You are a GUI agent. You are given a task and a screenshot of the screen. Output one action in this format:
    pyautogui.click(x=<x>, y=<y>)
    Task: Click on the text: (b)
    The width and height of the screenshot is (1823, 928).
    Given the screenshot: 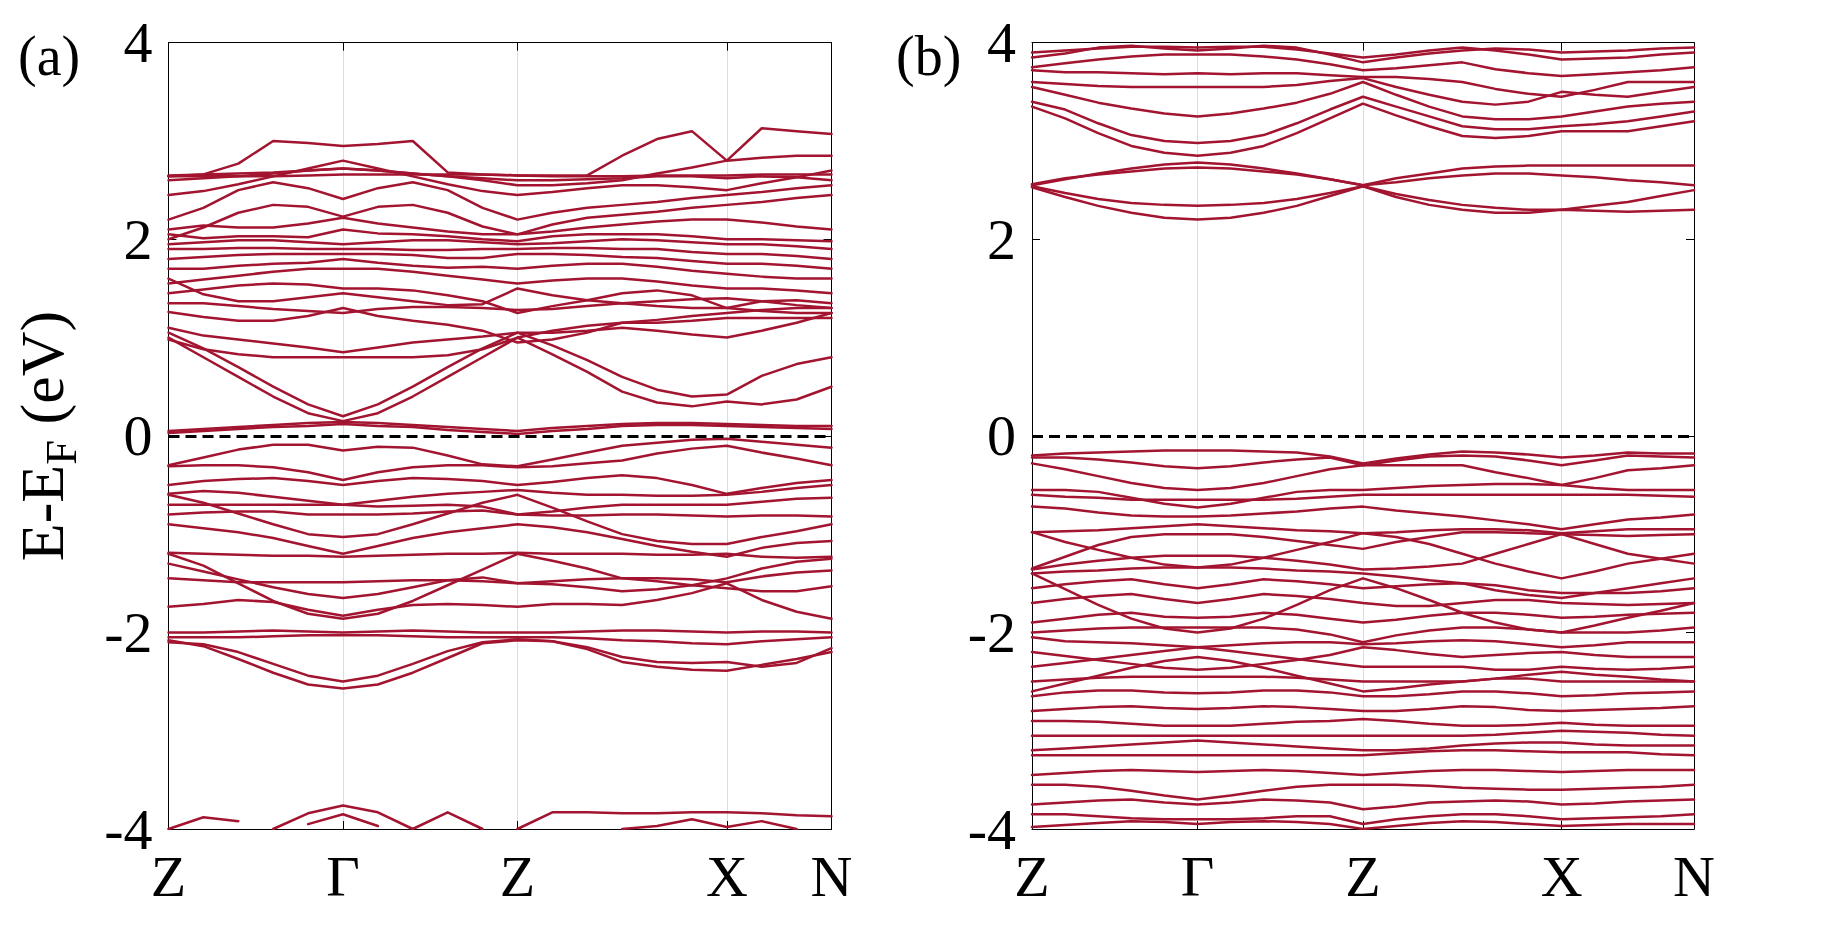 What is the action you would take?
    pyautogui.click(x=929, y=56)
    